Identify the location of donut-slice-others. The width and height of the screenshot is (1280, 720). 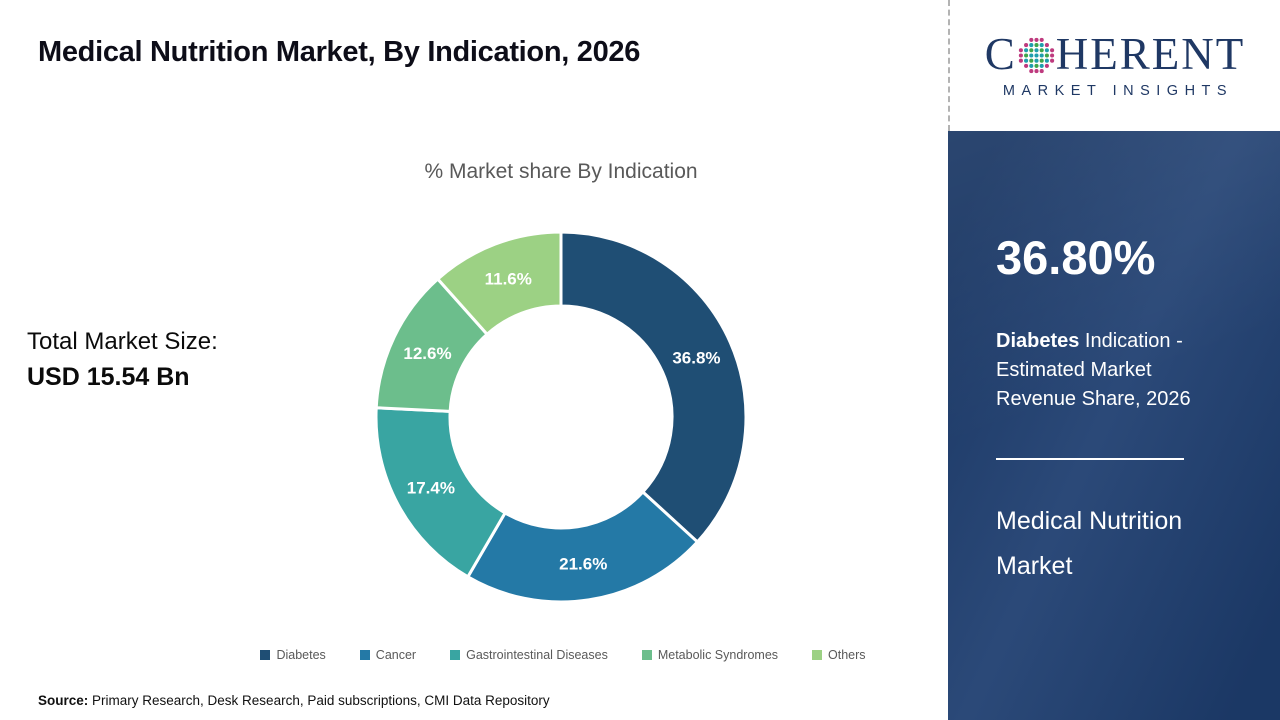
(499, 283).